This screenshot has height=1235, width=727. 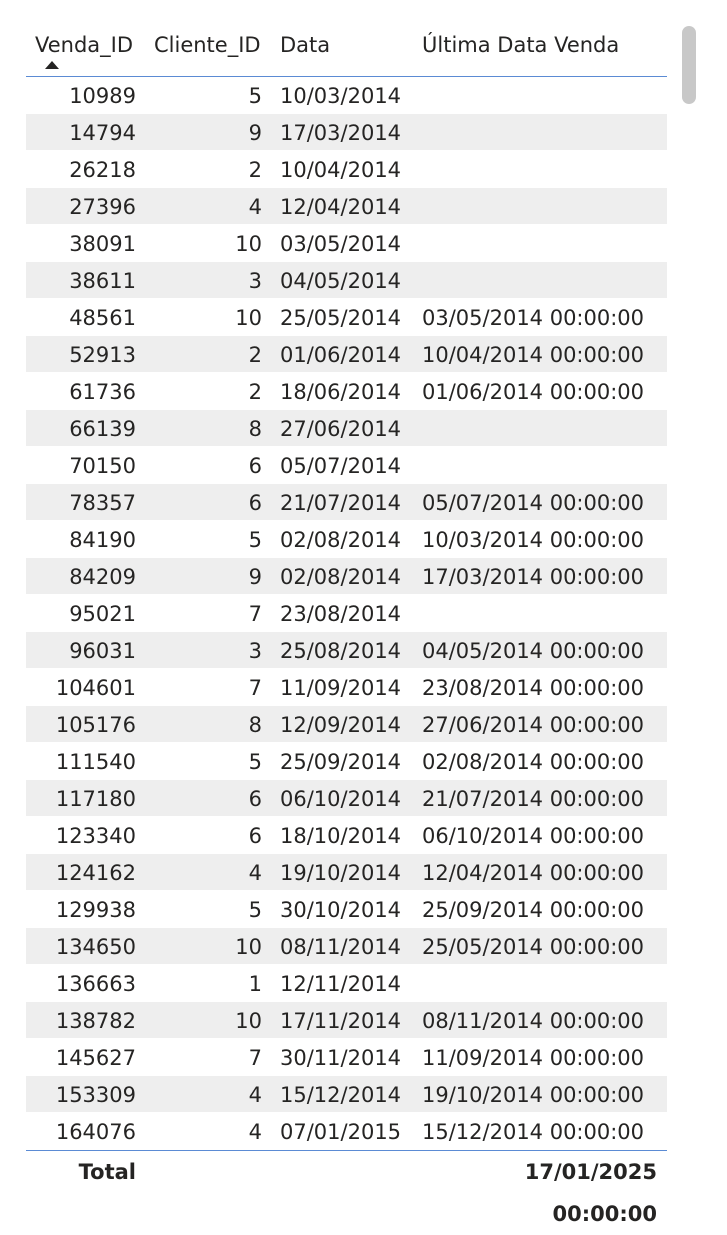 What do you see at coordinates (341, 207) in the screenshot?
I see `cell-data: 12/04/2014` at bounding box center [341, 207].